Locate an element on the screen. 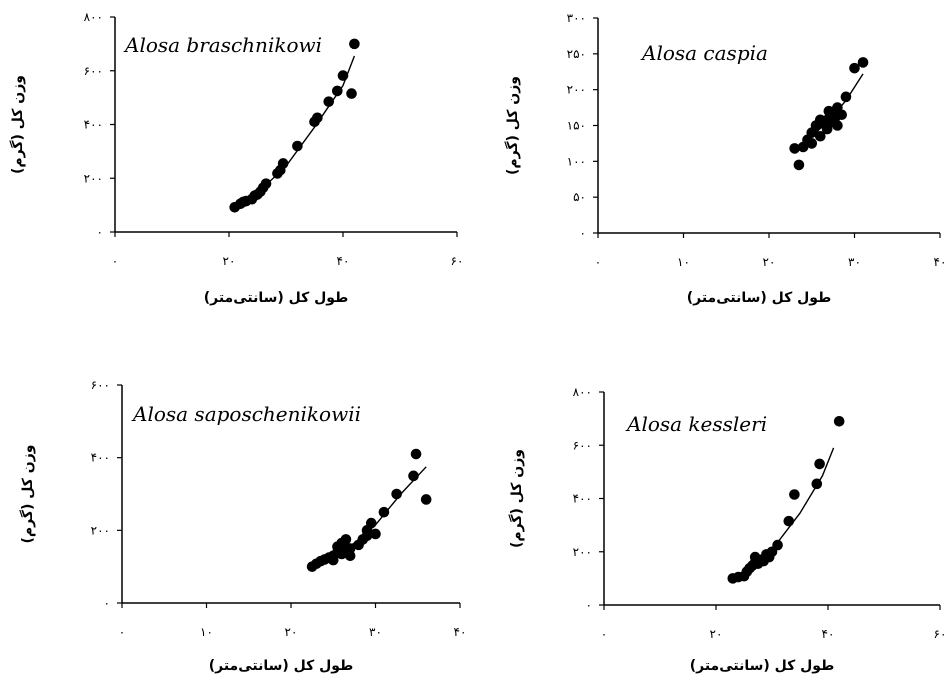 This screenshot has width=949, height=689. y-tick-label: ۱۵۰ is located at coordinates (576, 126).